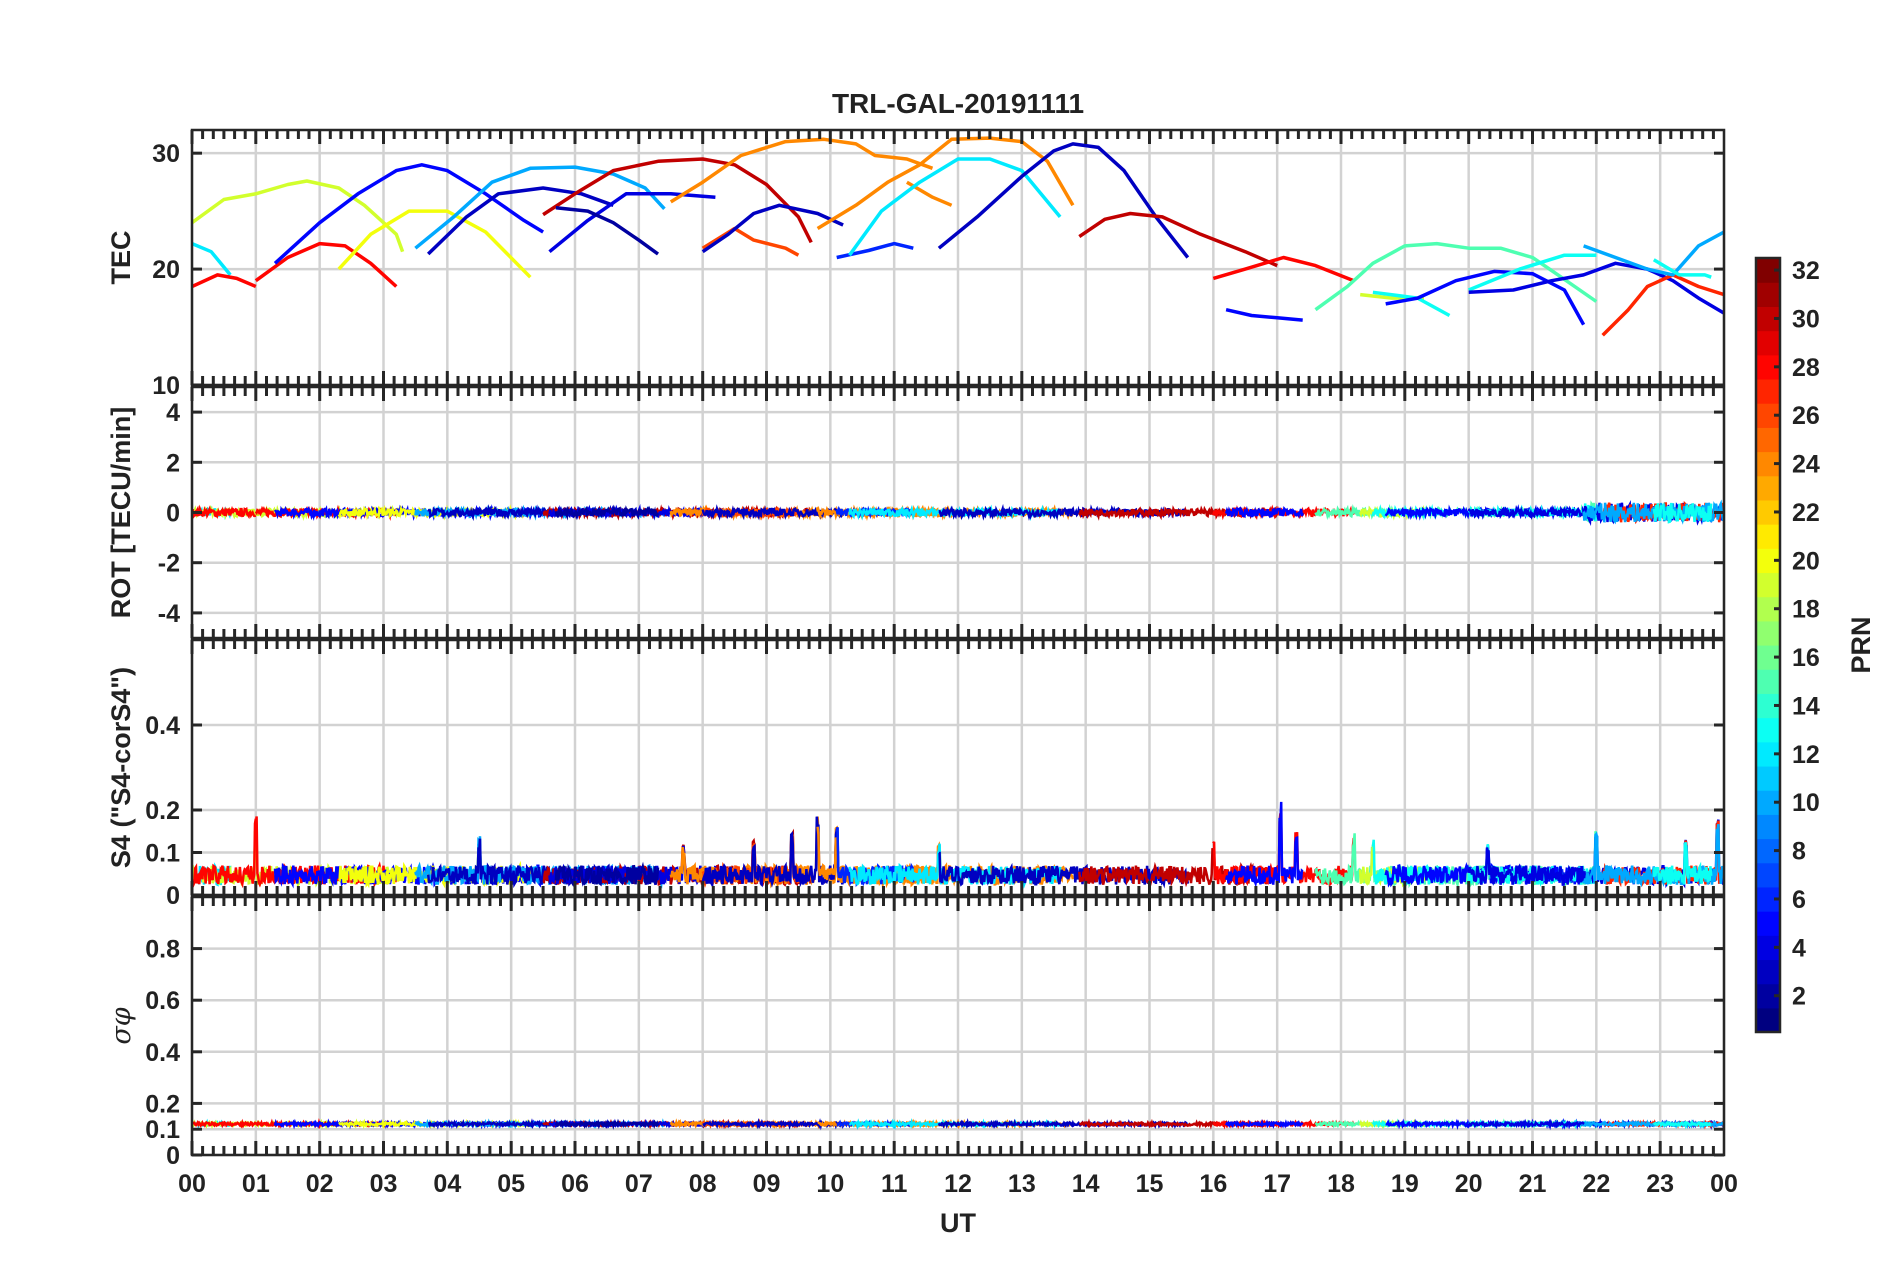  What do you see at coordinates (1806, 319) in the screenshot?
I see `colorbar-tick-label: 30` at bounding box center [1806, 319].